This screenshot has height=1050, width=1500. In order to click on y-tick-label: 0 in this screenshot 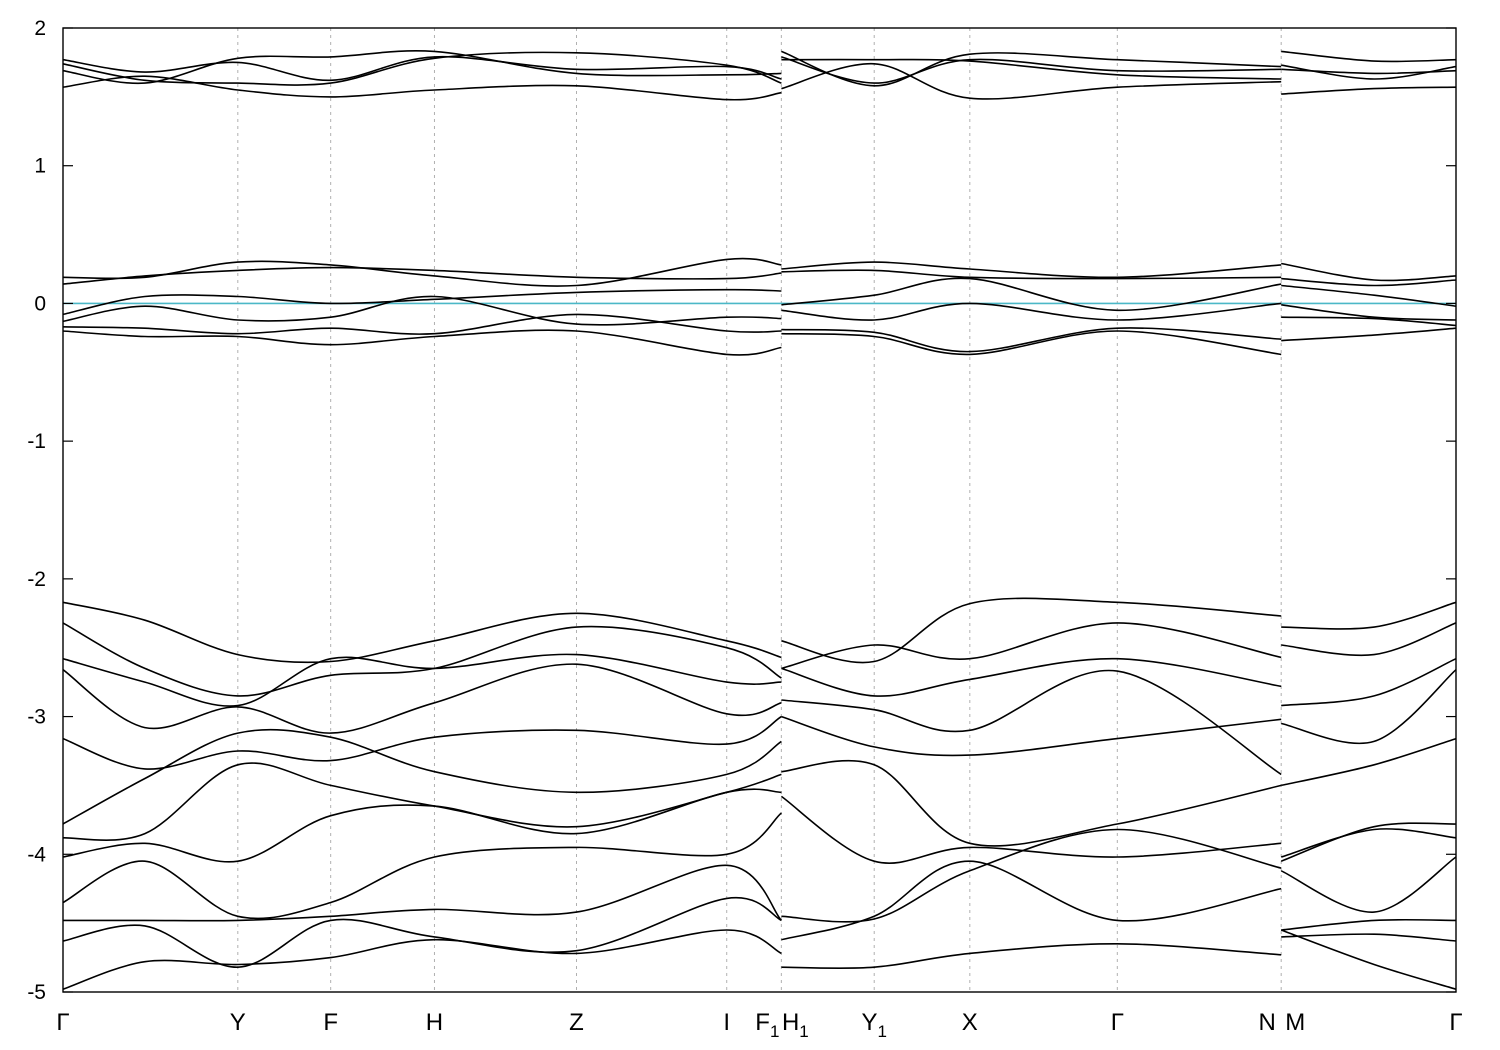, I will do `click(40, 303)`.